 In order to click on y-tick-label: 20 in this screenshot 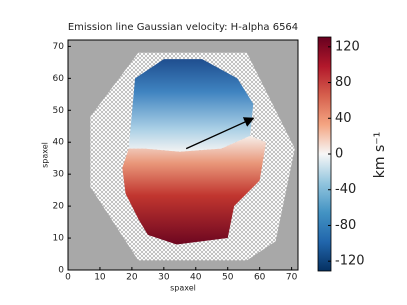, I will do `click(59, 207)`.